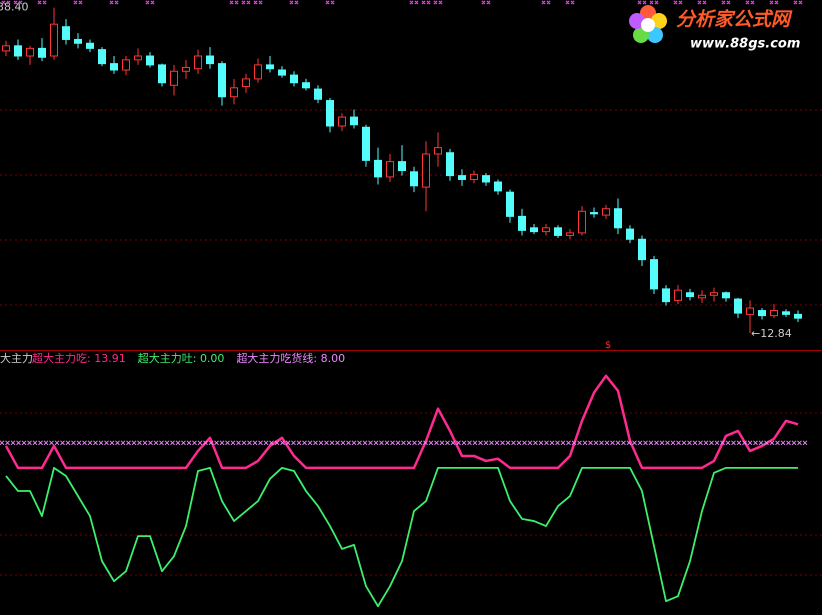  What do you see at coordinates (167, 358) in the screenshot?
I see `legend-name: 超大主力吐:` at bounding box center [167, 358].